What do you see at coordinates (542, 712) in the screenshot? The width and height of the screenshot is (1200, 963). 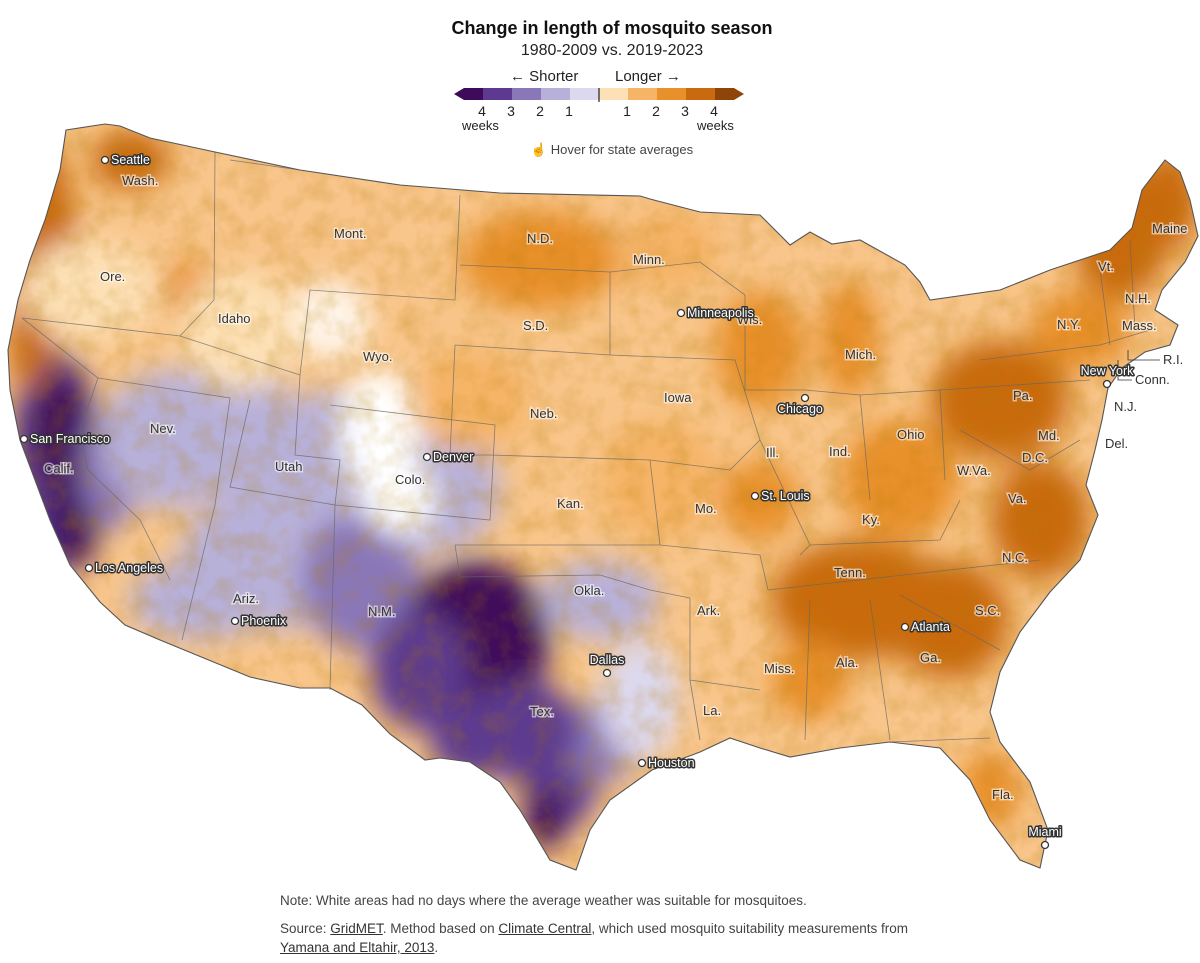 I see `state-label: Tex.` at bounding box center [542, 712].